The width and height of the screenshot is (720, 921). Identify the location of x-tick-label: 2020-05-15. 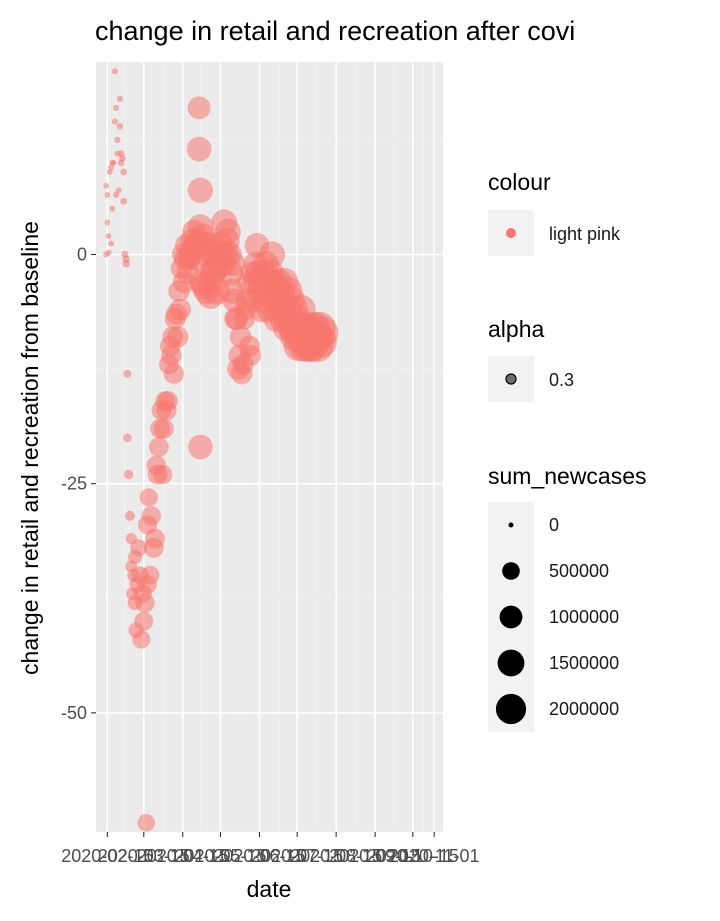
(220, 856).